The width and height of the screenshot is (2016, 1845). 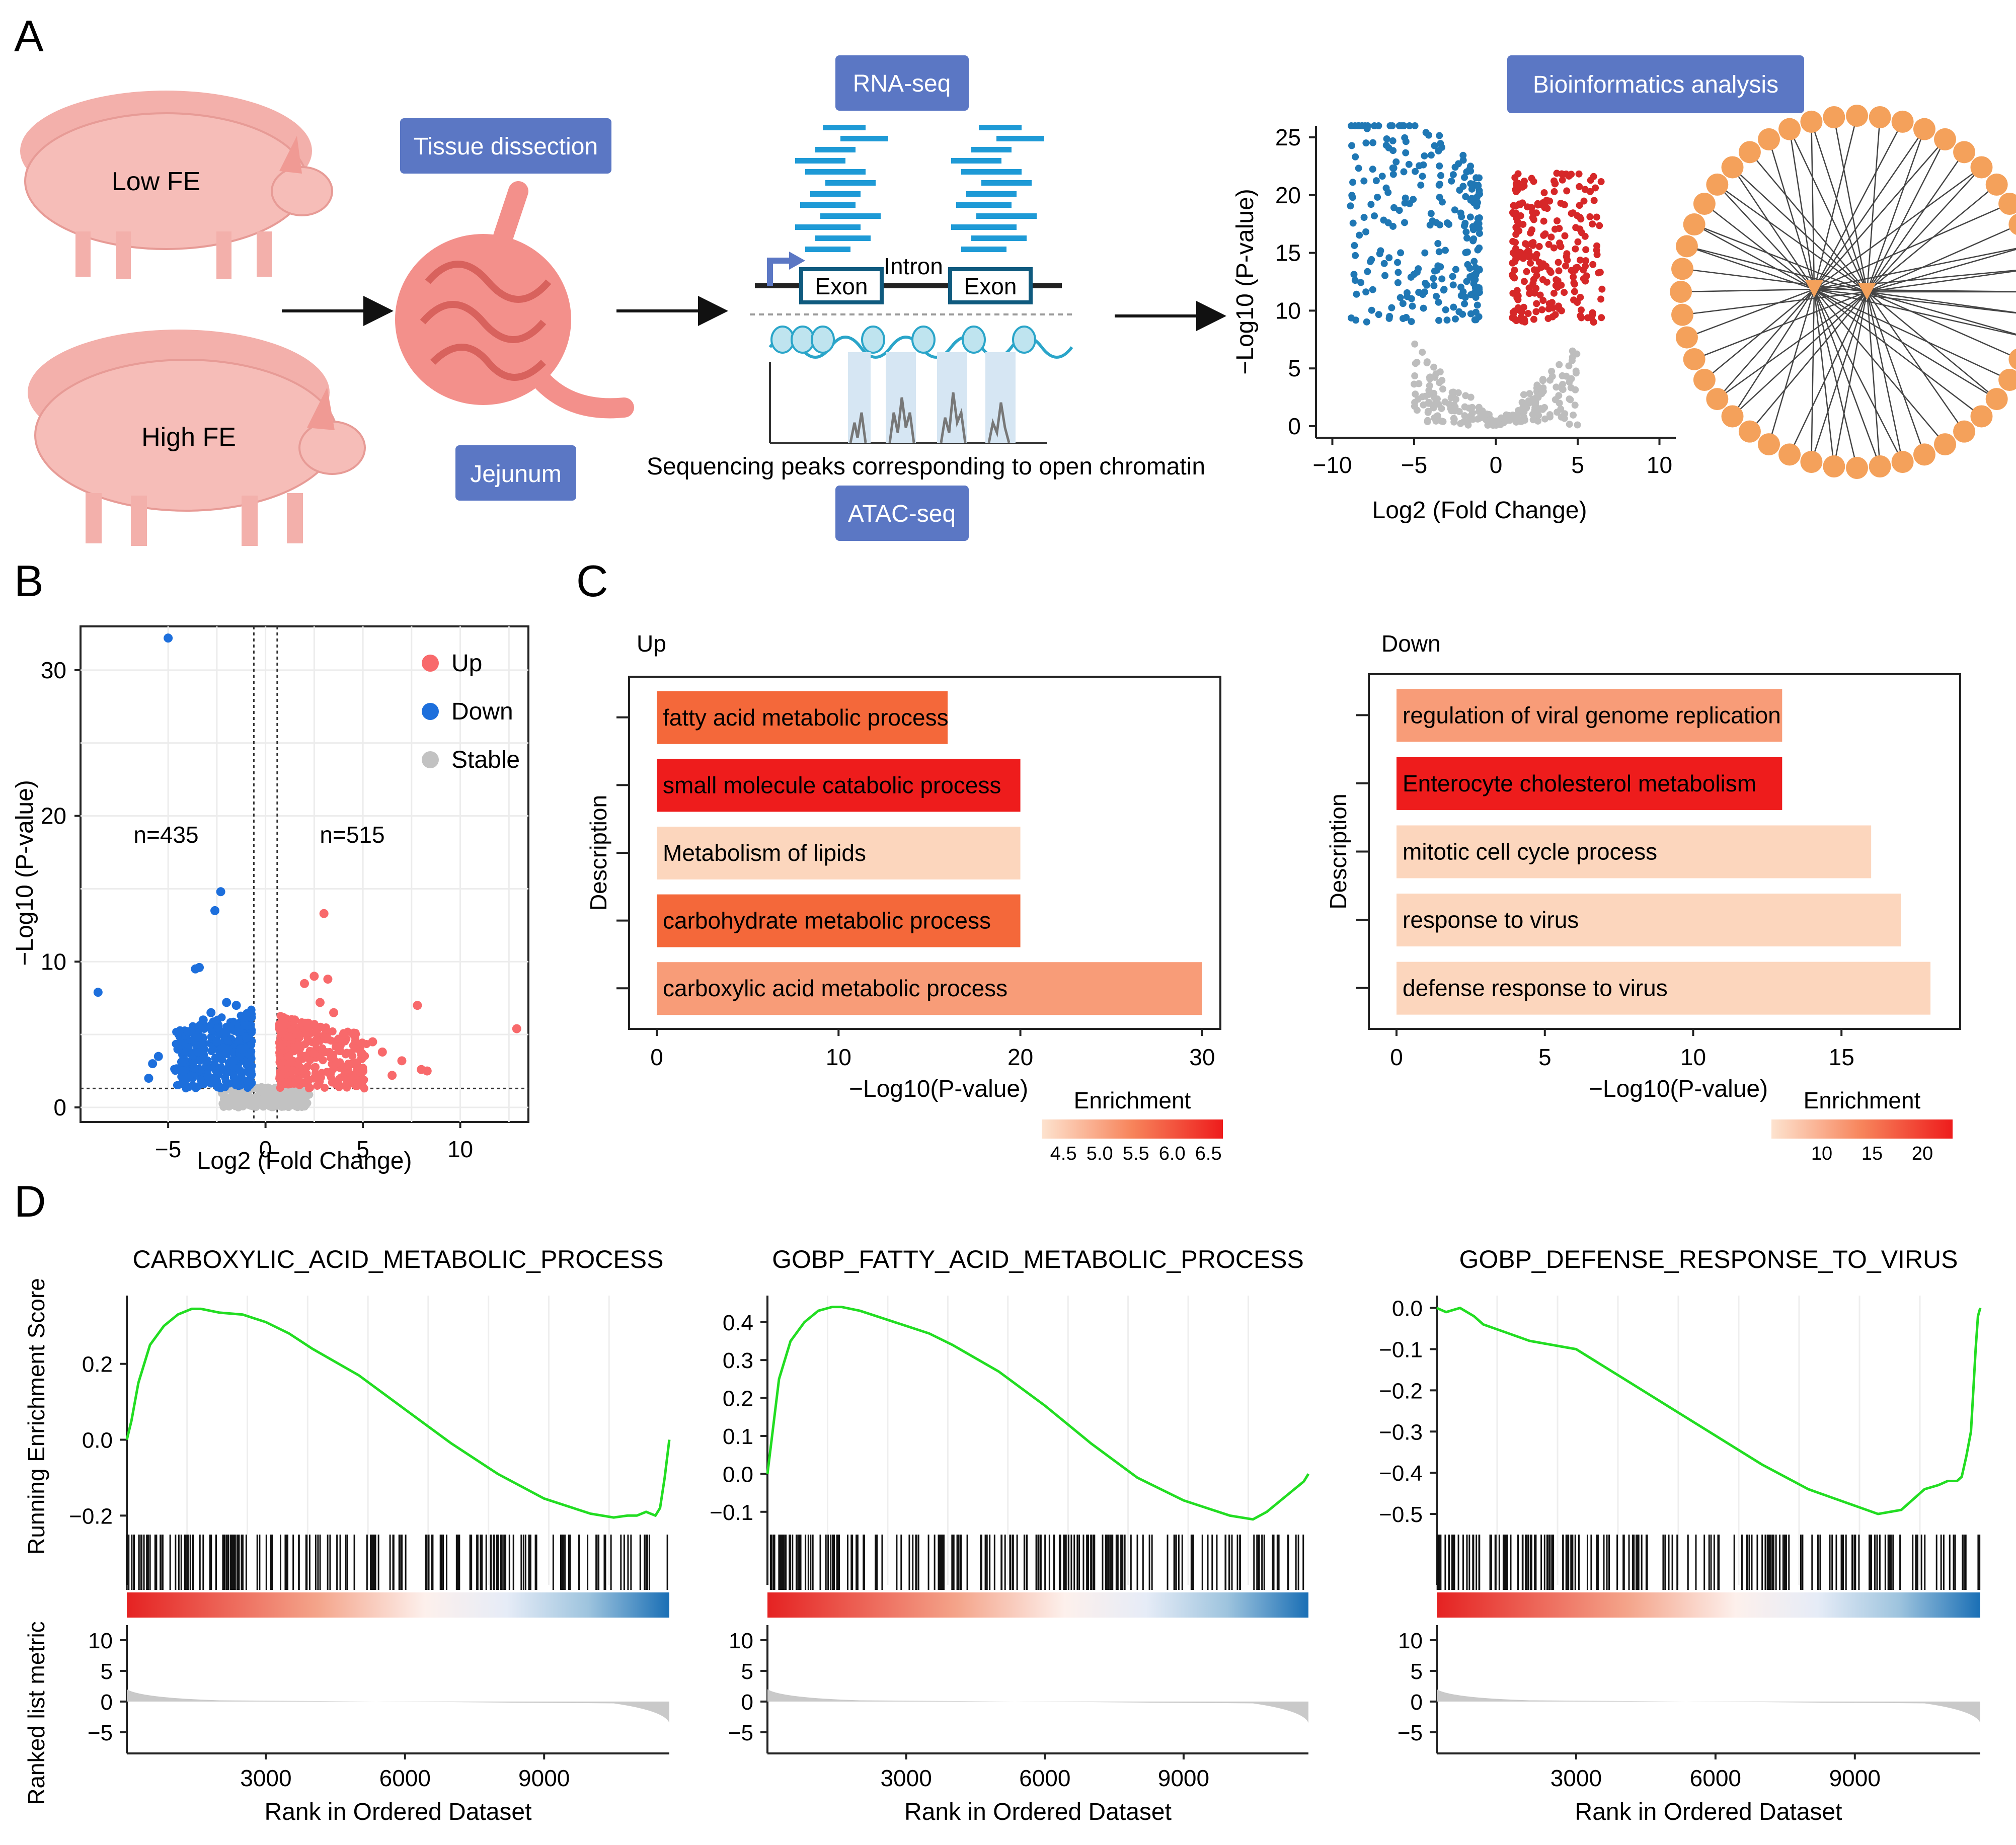 What do you see at coordinates (1401, 1473) in the screenshot?
I see `gsea-ytick-label: −0.4` at bounding box center [1401, 1473].